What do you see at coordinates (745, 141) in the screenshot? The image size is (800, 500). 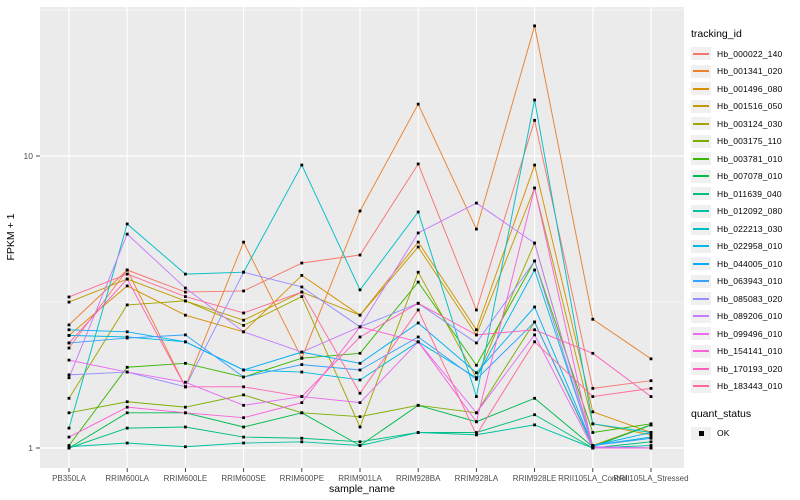 I see `legend-item-Hb_003175_110: Hb_003175_110` at bounding box center [745, 141].